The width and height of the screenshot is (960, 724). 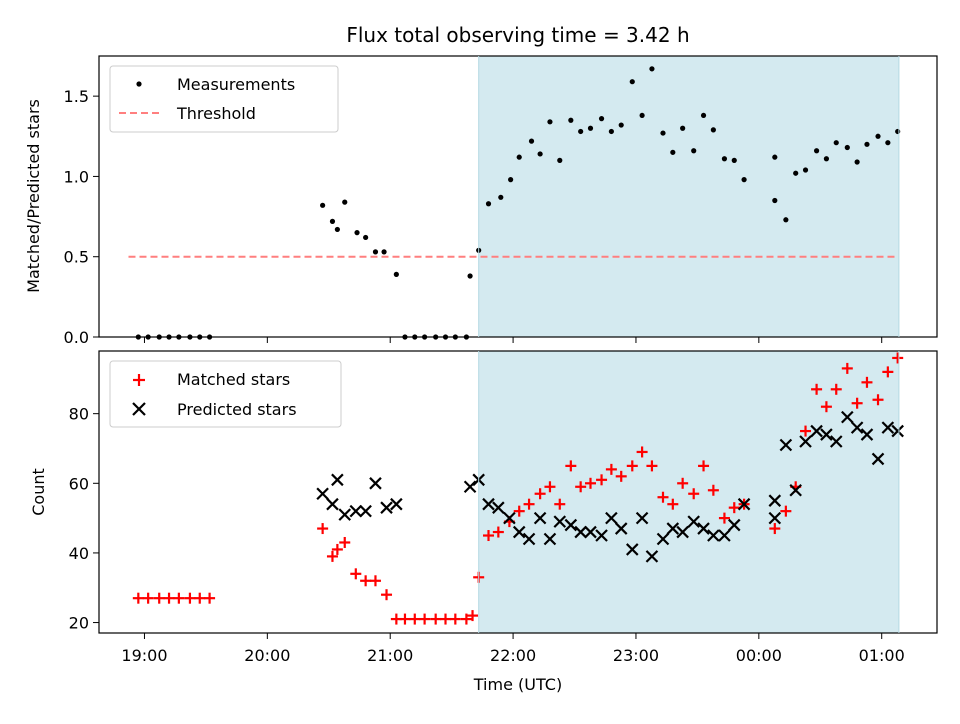 I want to click on top-y-axis: 0.0 0.5 1.0 1.5, so click(x=81, y=217).